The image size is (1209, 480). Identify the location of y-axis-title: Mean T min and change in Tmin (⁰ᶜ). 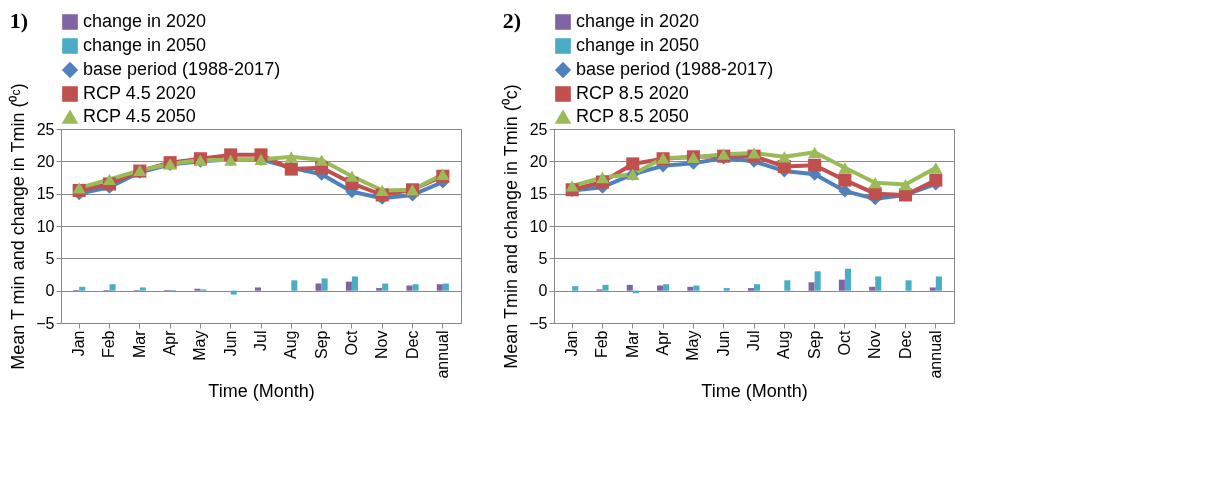
(18, 226).